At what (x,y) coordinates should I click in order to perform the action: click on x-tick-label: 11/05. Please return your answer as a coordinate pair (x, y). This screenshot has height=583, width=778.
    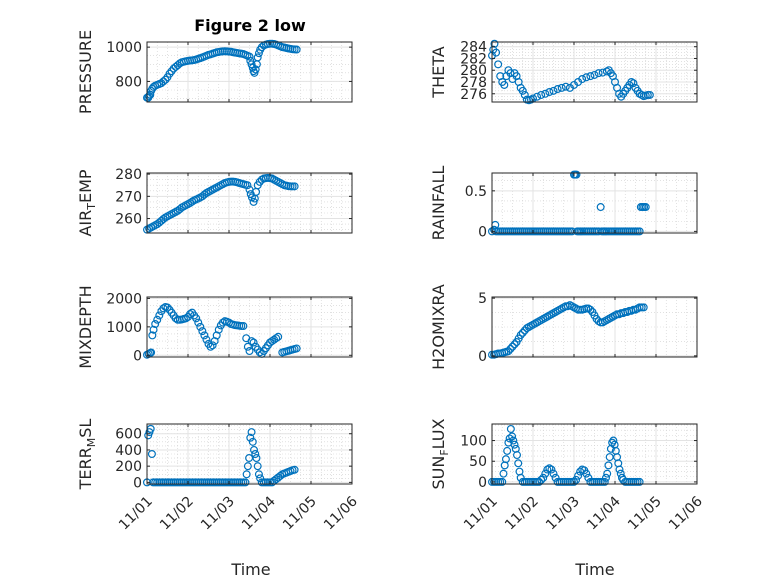
    Looking at the image, I should click on (645, 514).